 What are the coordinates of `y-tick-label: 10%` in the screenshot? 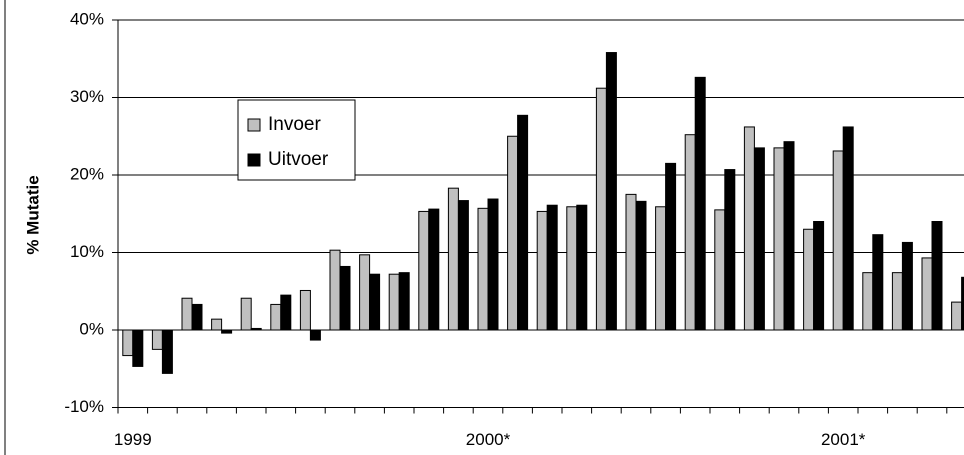 It's located at (87, 251).